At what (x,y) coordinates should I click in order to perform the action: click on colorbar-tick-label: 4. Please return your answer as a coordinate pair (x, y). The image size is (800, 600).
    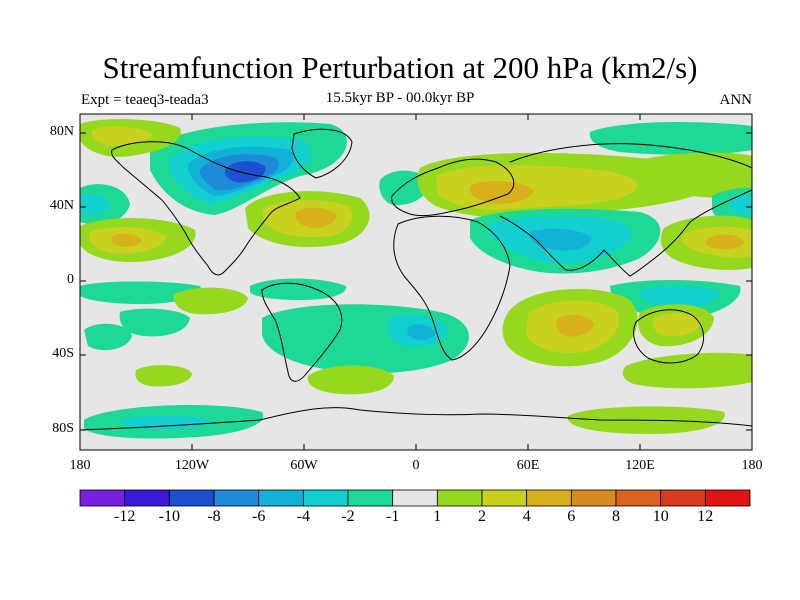
    Looking at the image, I should click on (526, 516).